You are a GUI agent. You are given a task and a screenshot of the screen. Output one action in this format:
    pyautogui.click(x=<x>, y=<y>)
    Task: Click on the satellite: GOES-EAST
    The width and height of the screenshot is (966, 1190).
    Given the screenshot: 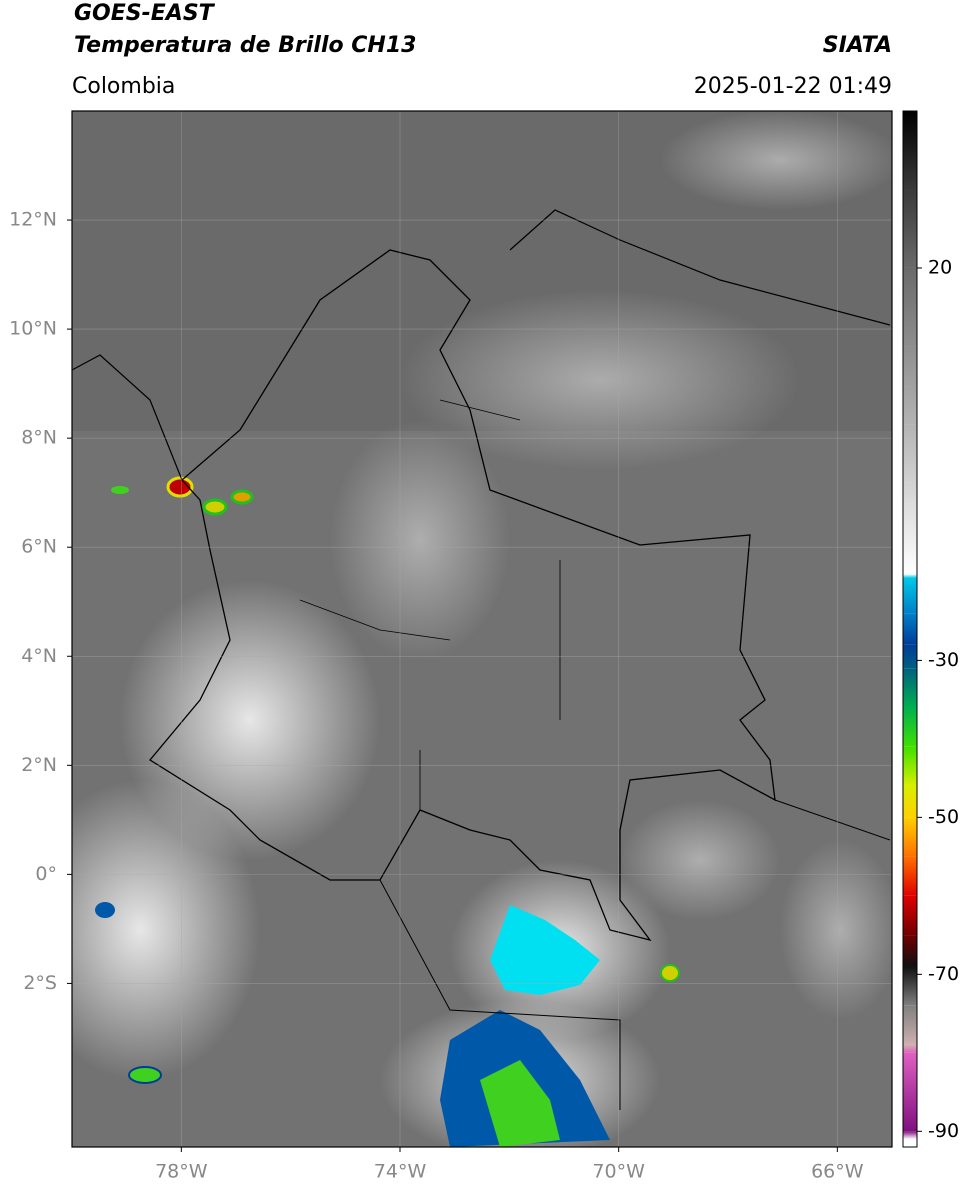 What is the action you would take?
    pyautogui.click(x=145, y=13)
    